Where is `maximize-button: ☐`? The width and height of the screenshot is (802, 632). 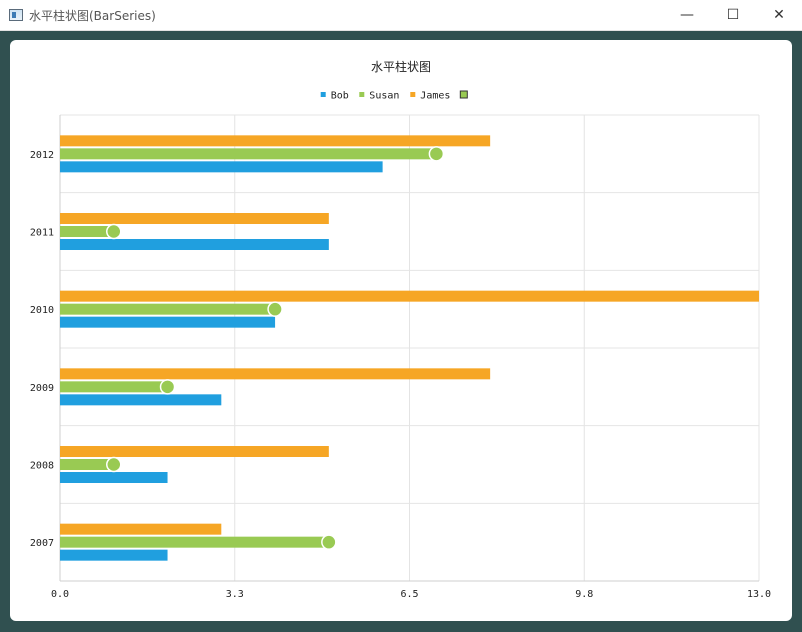
maximize-button: ☐ is located at coordinates (733, 15).